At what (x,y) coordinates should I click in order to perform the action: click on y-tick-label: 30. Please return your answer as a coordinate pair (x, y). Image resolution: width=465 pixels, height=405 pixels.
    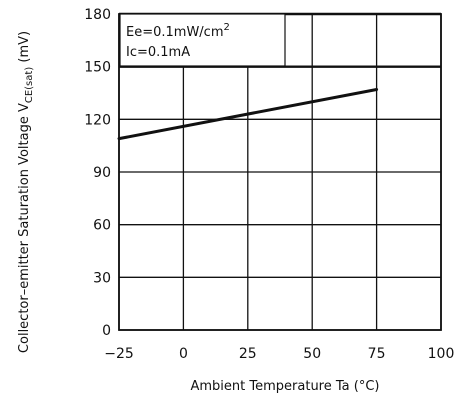
    Looking at the image, I should click on (102, 278).